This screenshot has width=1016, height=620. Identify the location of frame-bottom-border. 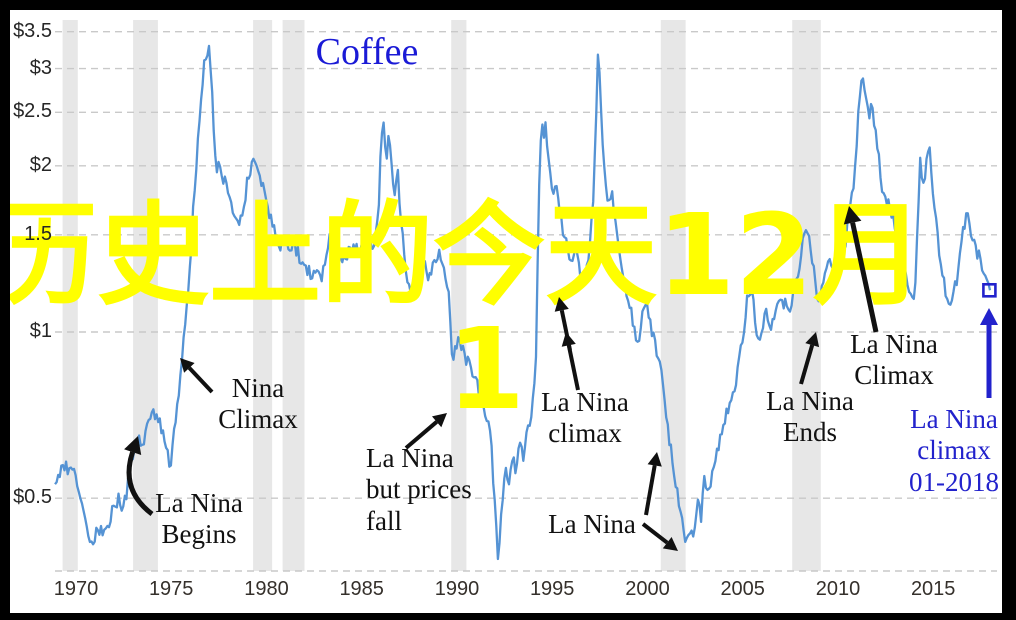
(508, 616).